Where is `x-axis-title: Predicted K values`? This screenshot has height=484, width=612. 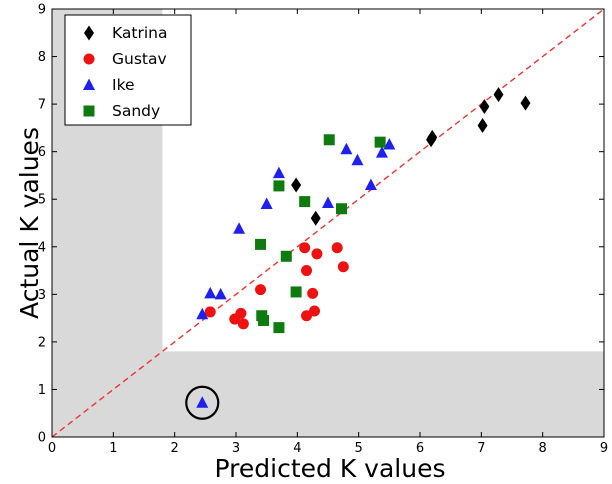 x-axis-title: Predicted K values is located at coordinates (330, 468).